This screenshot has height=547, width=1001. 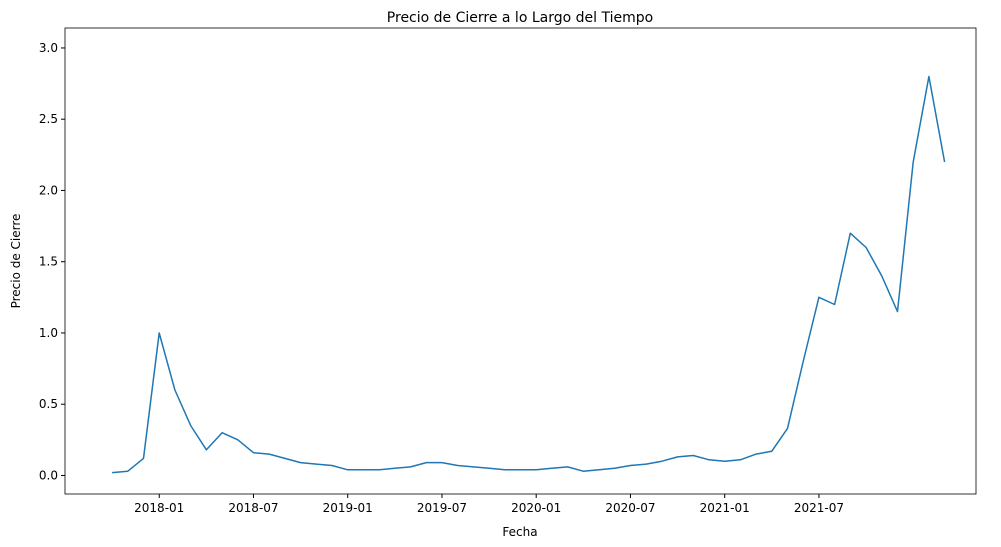 I want to click on y-axis-label: Precio de Cierre, so click(x=16, y=261).